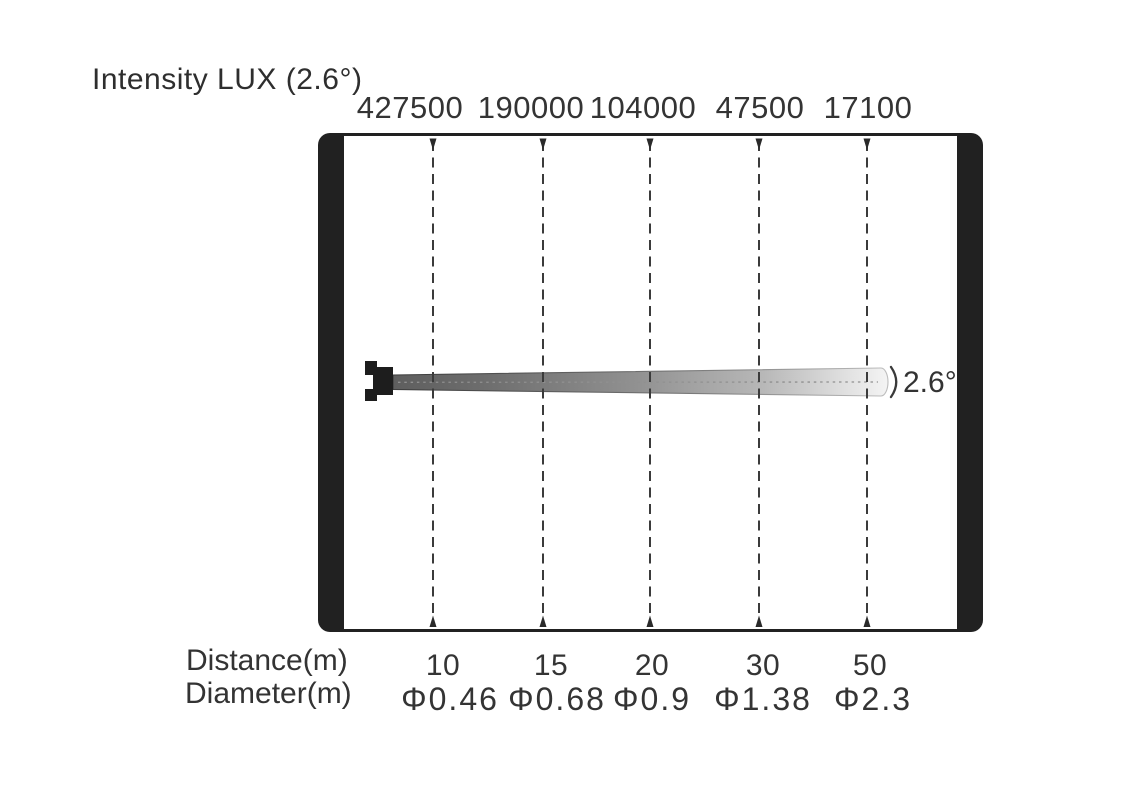 The height and width of the screenshot is (789, 1125). I want to click on diameter-value: Φ0.68, so click(557, 699).